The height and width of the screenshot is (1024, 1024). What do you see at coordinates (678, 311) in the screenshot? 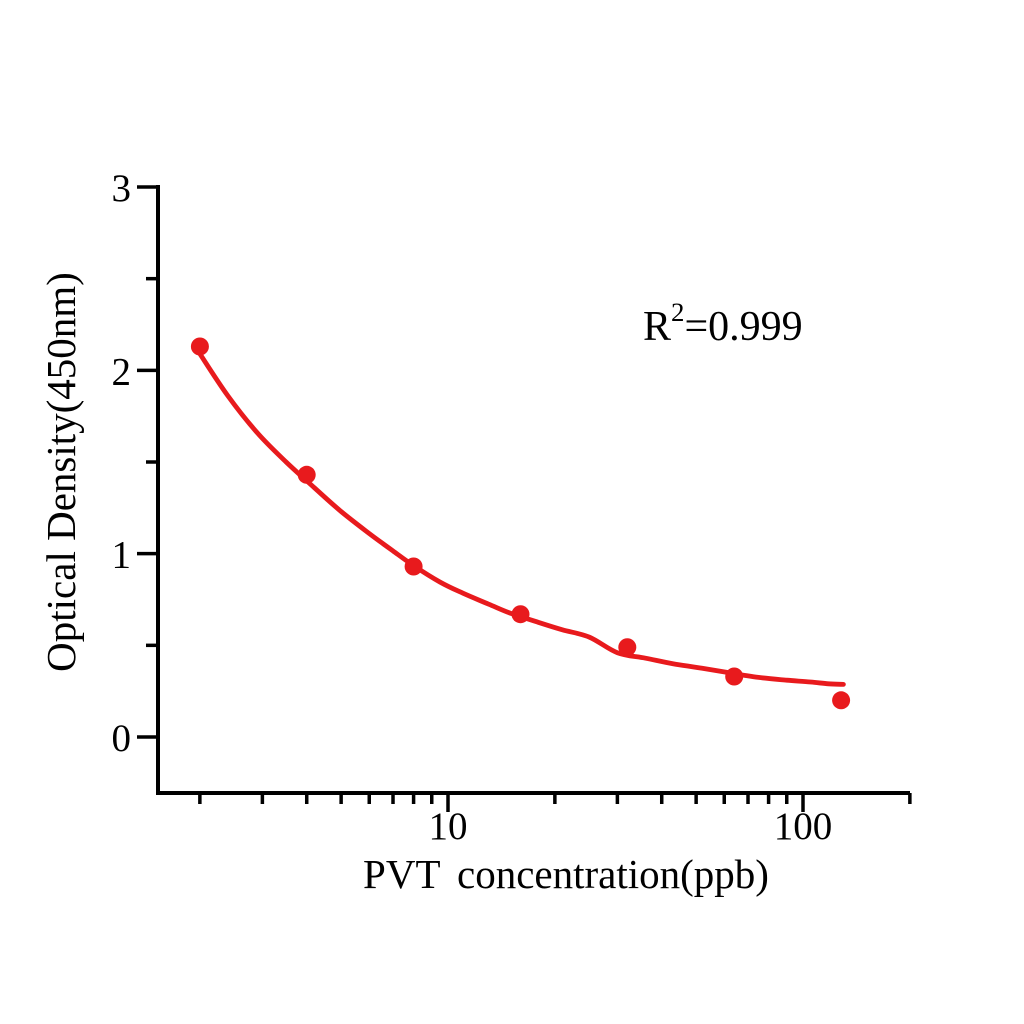
I see `r-squared-superscript: 2` at bounding box center [678, 311].